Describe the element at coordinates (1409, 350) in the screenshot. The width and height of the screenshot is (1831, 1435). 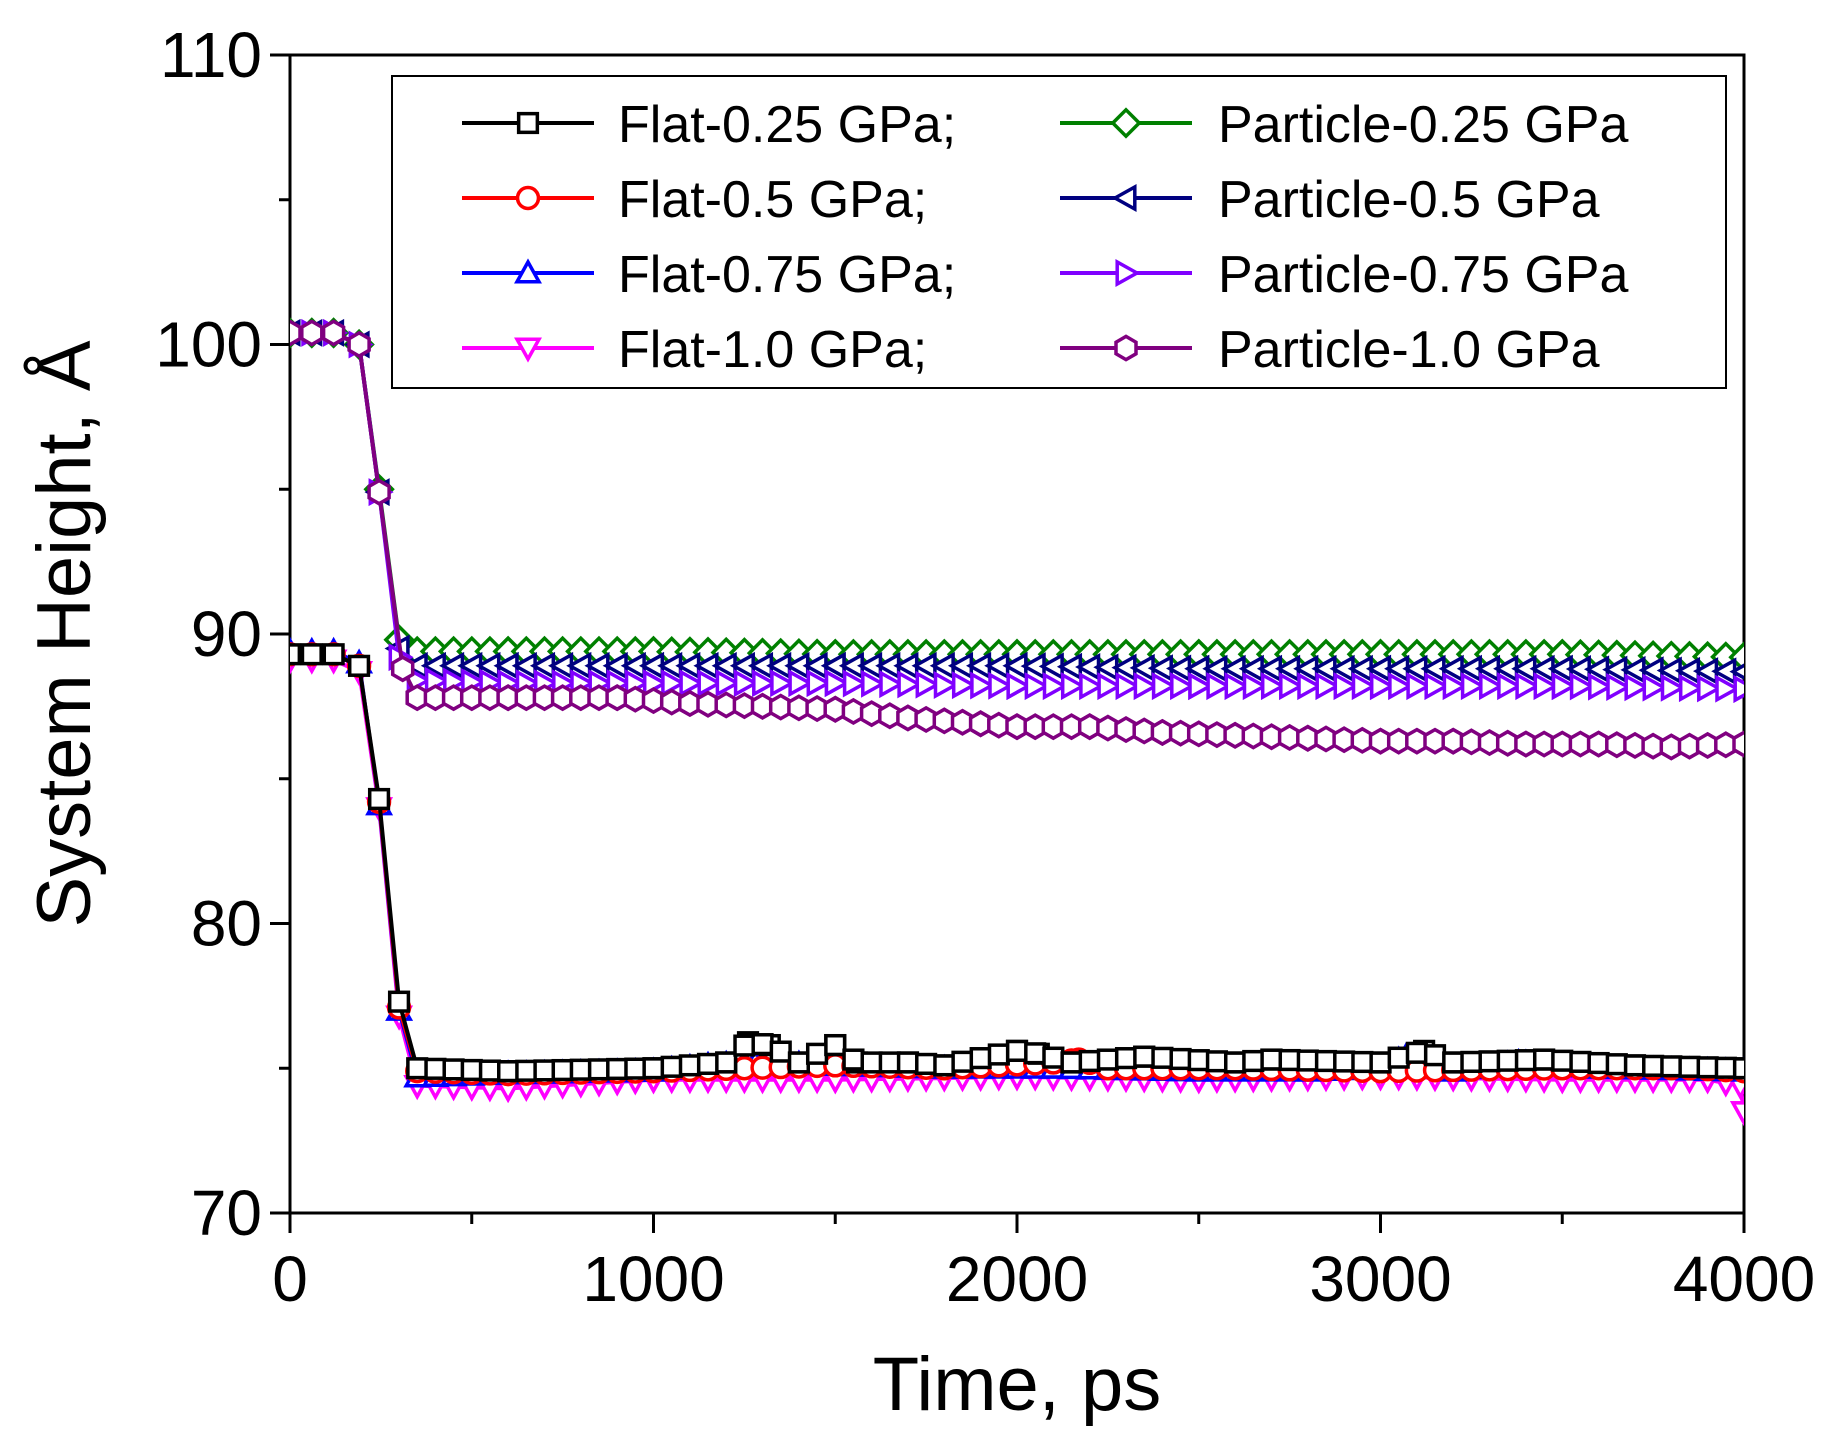
I see `legend-label: Particle-1.0 GPa` at that location.